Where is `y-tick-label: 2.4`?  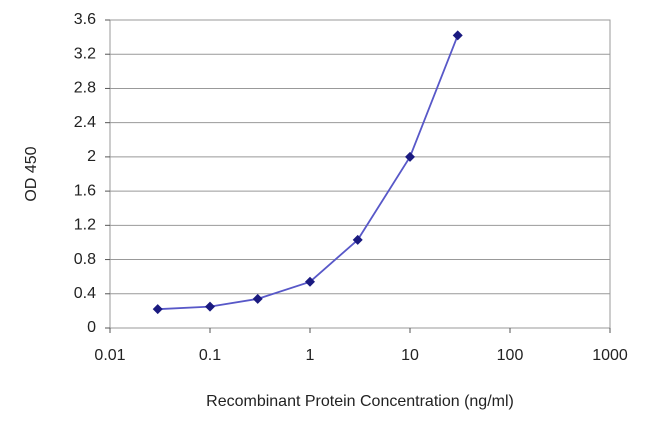
y-tick-label: 2.4 is located at coordinates (85, 122).